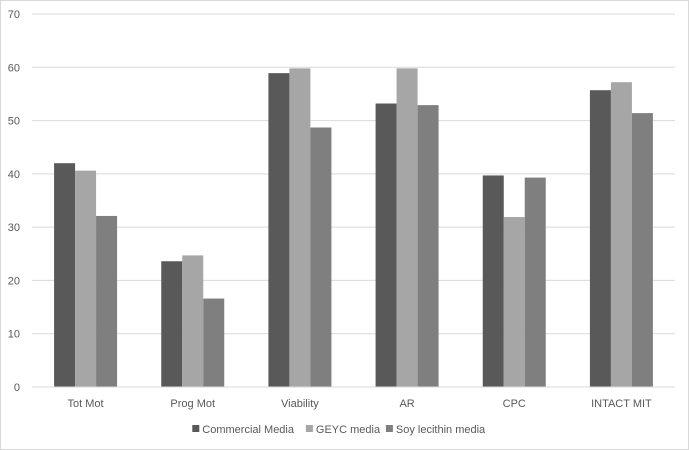 Image resolution: width=689 pixels, height=450 pixels. Describe the element at coordinates (514, 404) in the screenshot. I see `x-tick-label-cpc: CPC` at that location.